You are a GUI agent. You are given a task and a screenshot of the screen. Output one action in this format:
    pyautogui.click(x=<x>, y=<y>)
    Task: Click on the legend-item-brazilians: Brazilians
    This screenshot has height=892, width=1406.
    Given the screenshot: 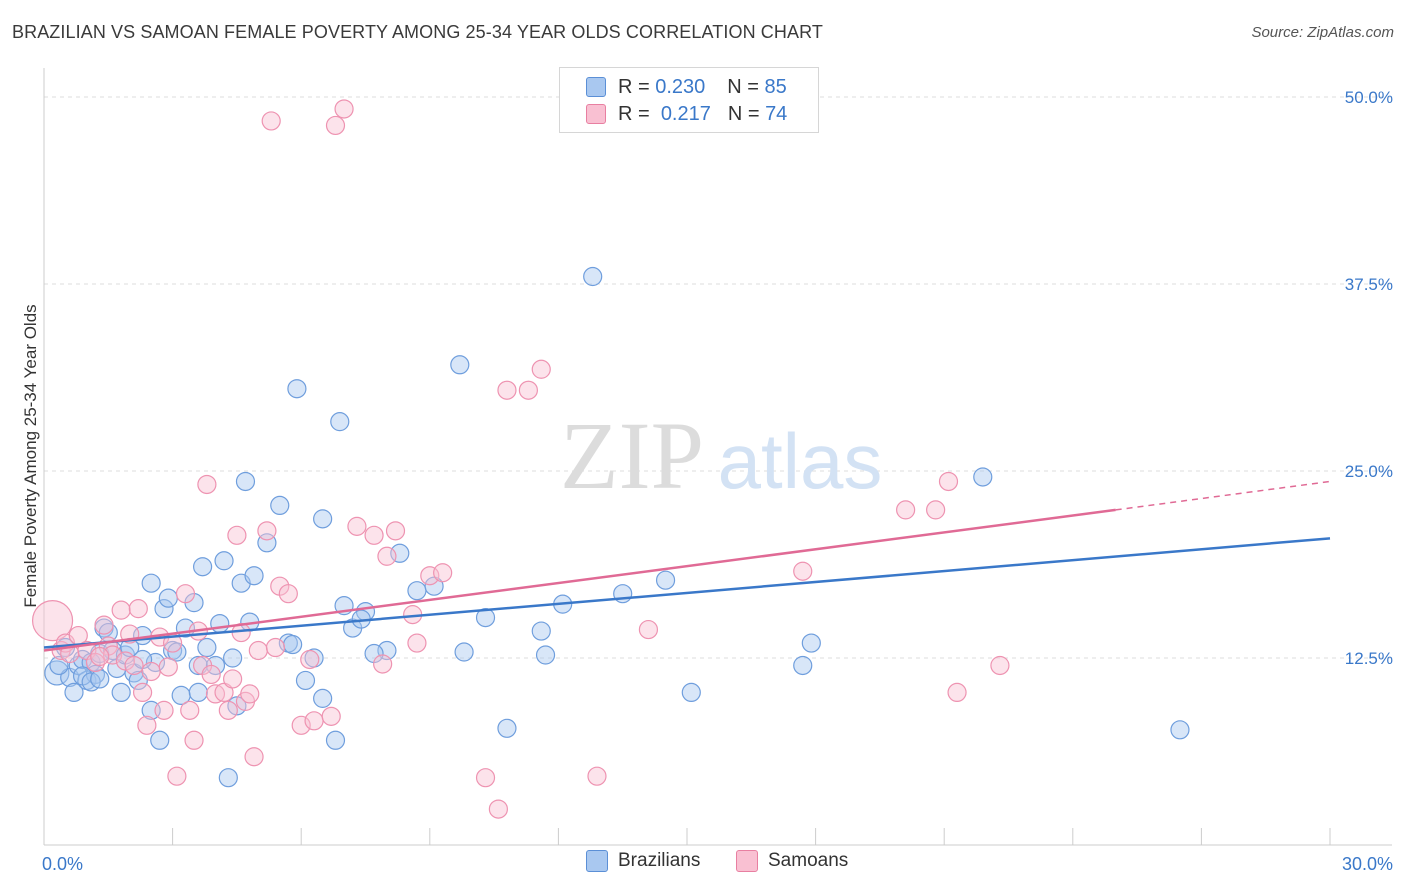 What is the action you would take?
    pyautogui.click(x=643, y=861)
    